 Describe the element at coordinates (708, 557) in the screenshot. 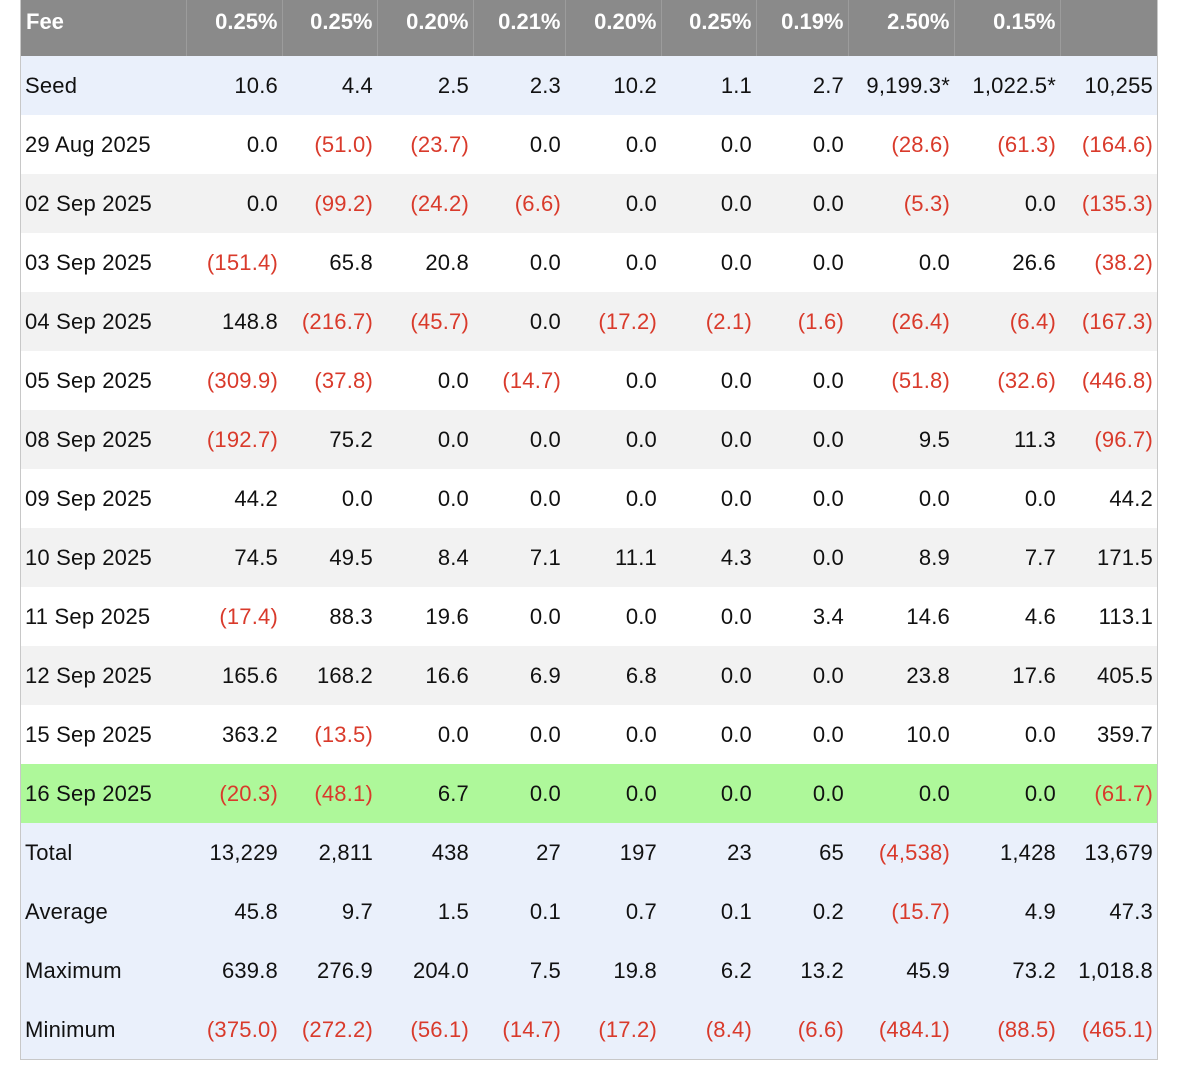

I see `table-cell: 4.3` at that location.